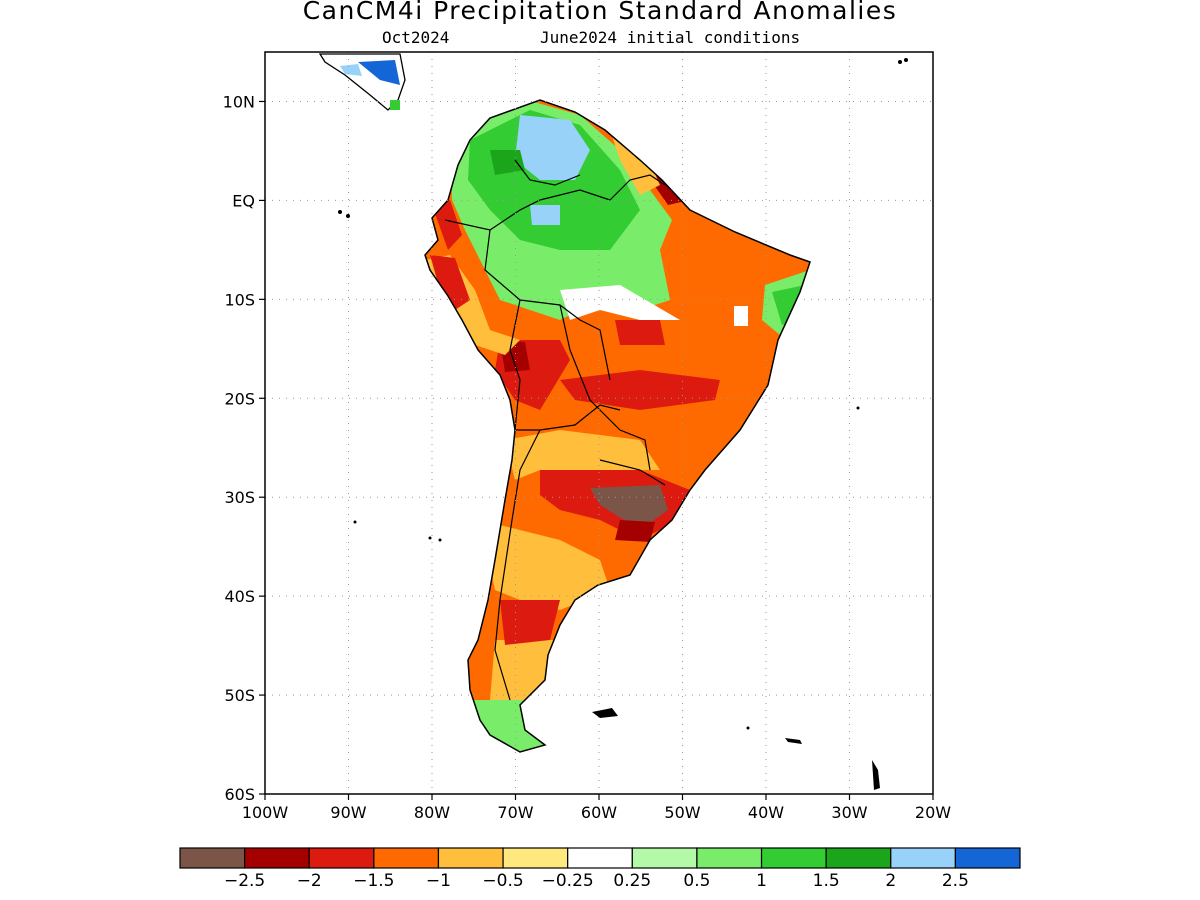 The height and width of the screenshot is (900, 1200). What do you see at coordinates (515, 812) in the screenshot?
I see `lon-tick-label: 70W` at bounding box center [515, 812].